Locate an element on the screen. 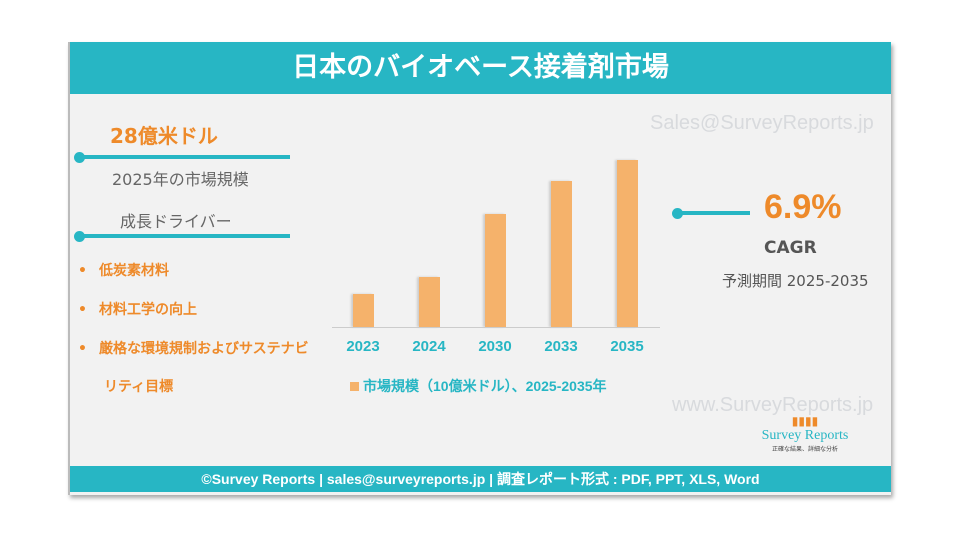 Image resolution: width=960 pixels, height=540 pixels. chart-legend: 市場規模（10億米ドル）、2025-2035年 is located at coordinates (478, 386).